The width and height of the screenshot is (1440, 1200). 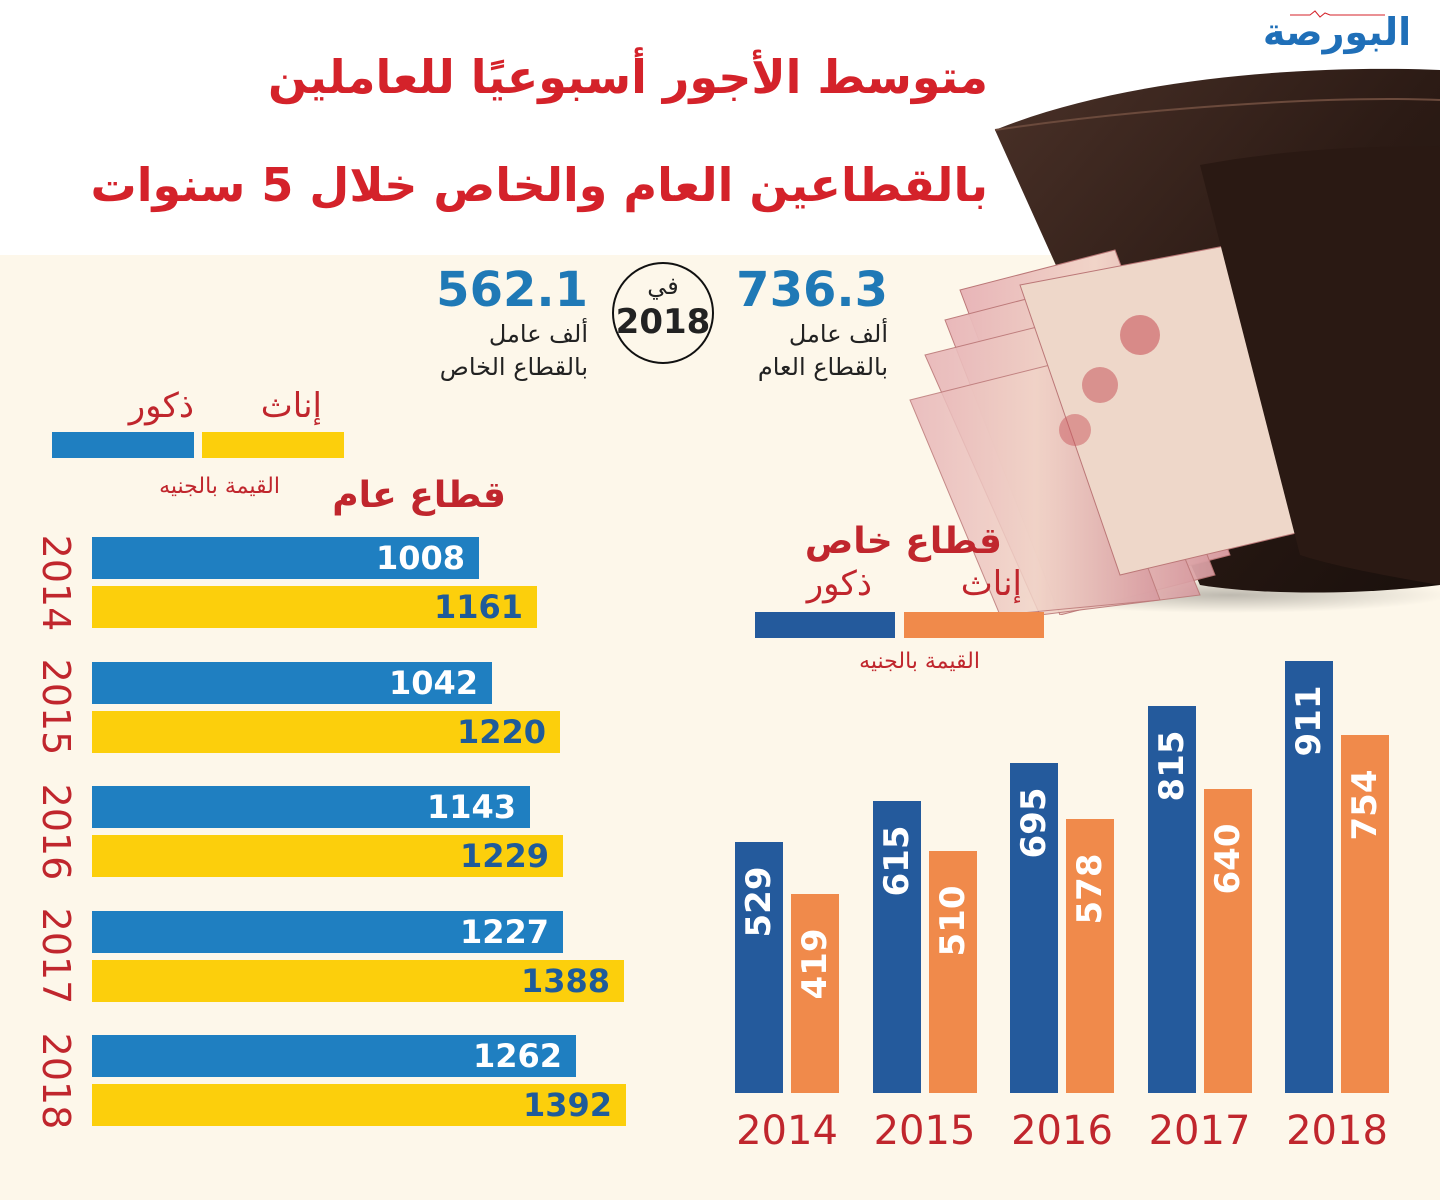 I want to click on private-bar-2017-males: 815, so click(x=1171, y=899).